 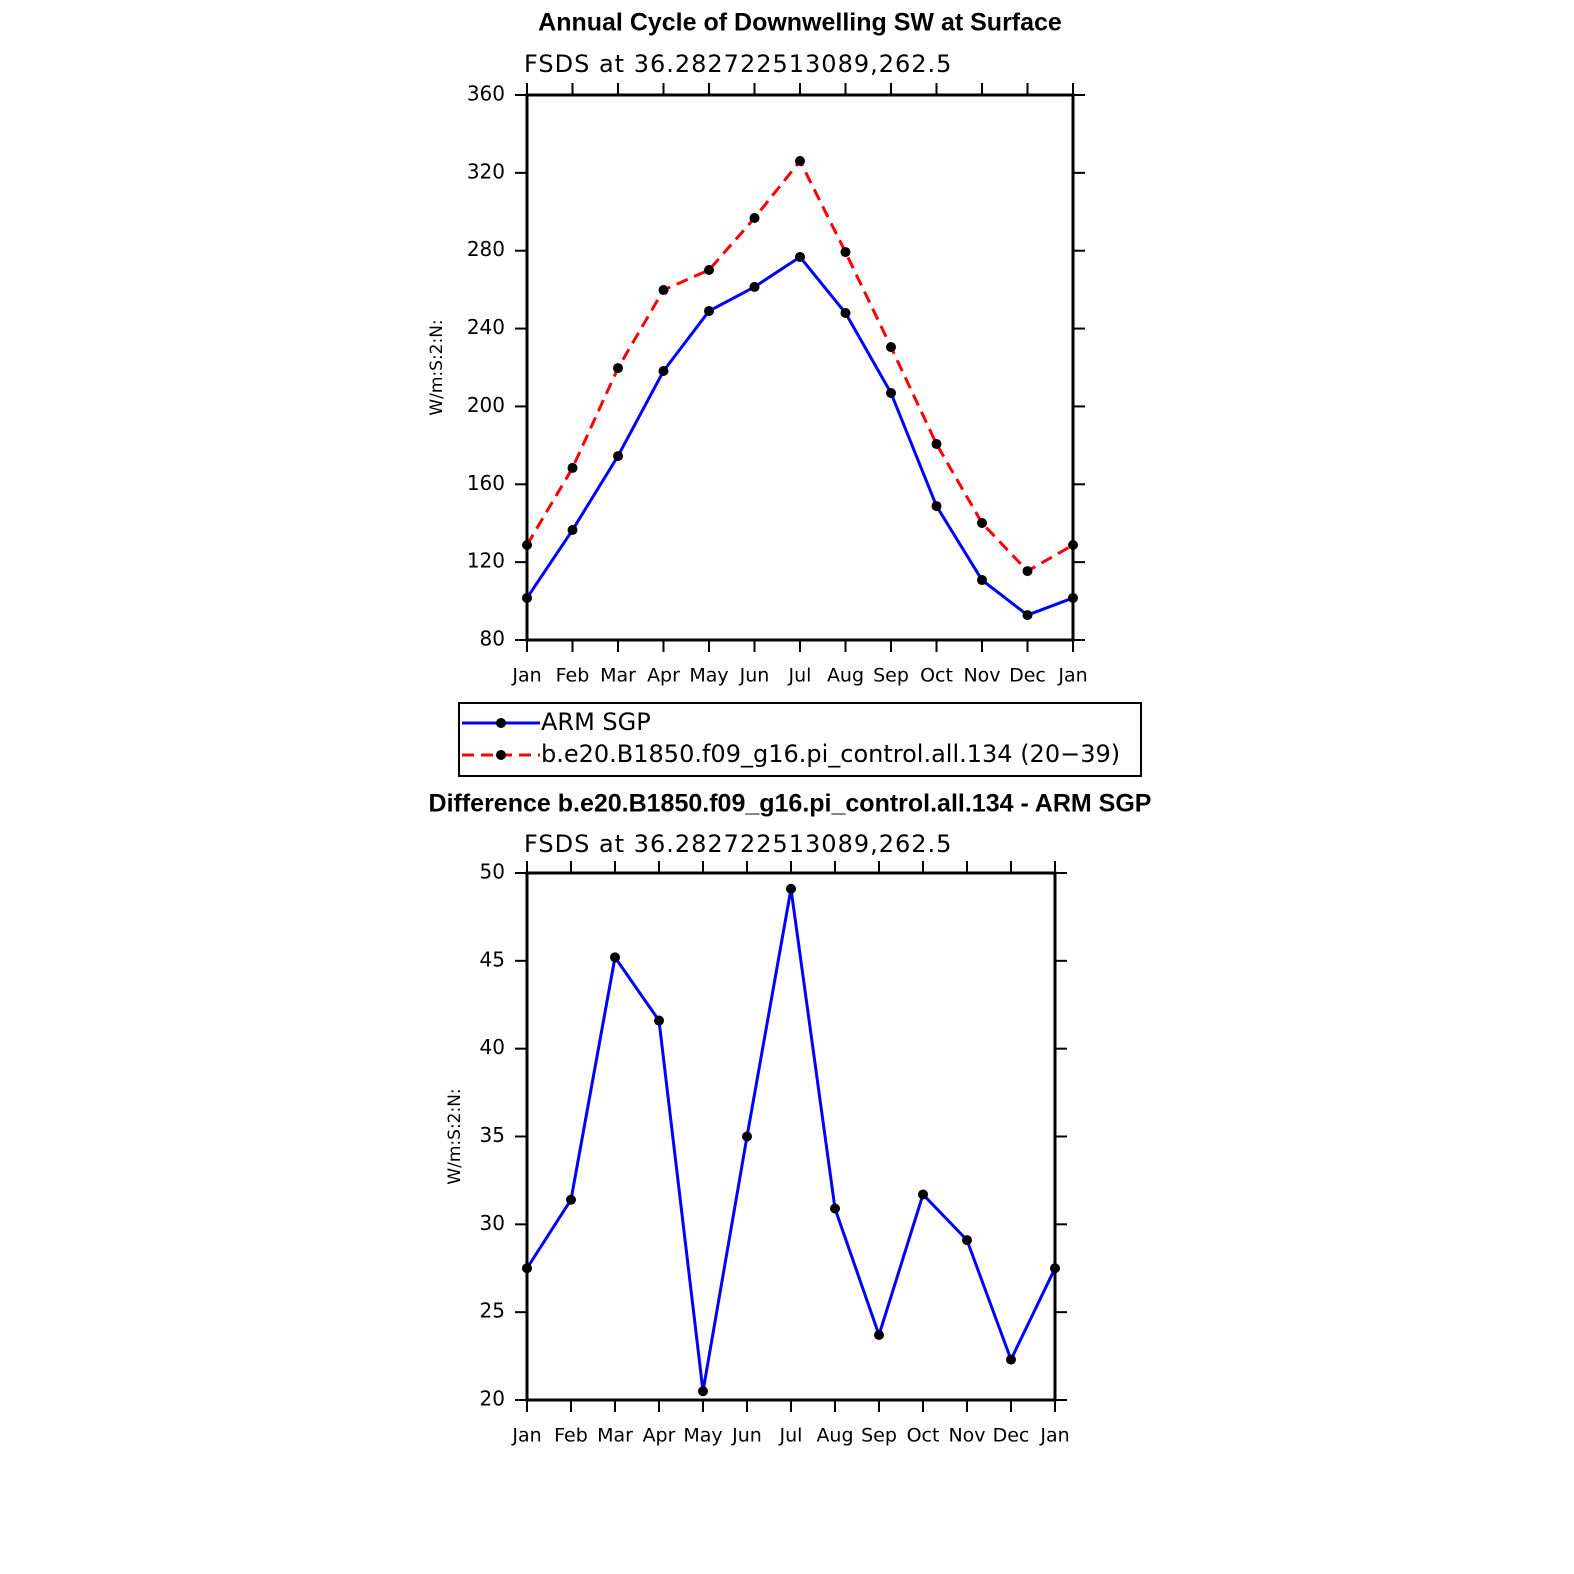 What do you see at coordinates (492, 639) in the screenshot?
I see `y-tick-label: 80` at bounding box center [492, 639].